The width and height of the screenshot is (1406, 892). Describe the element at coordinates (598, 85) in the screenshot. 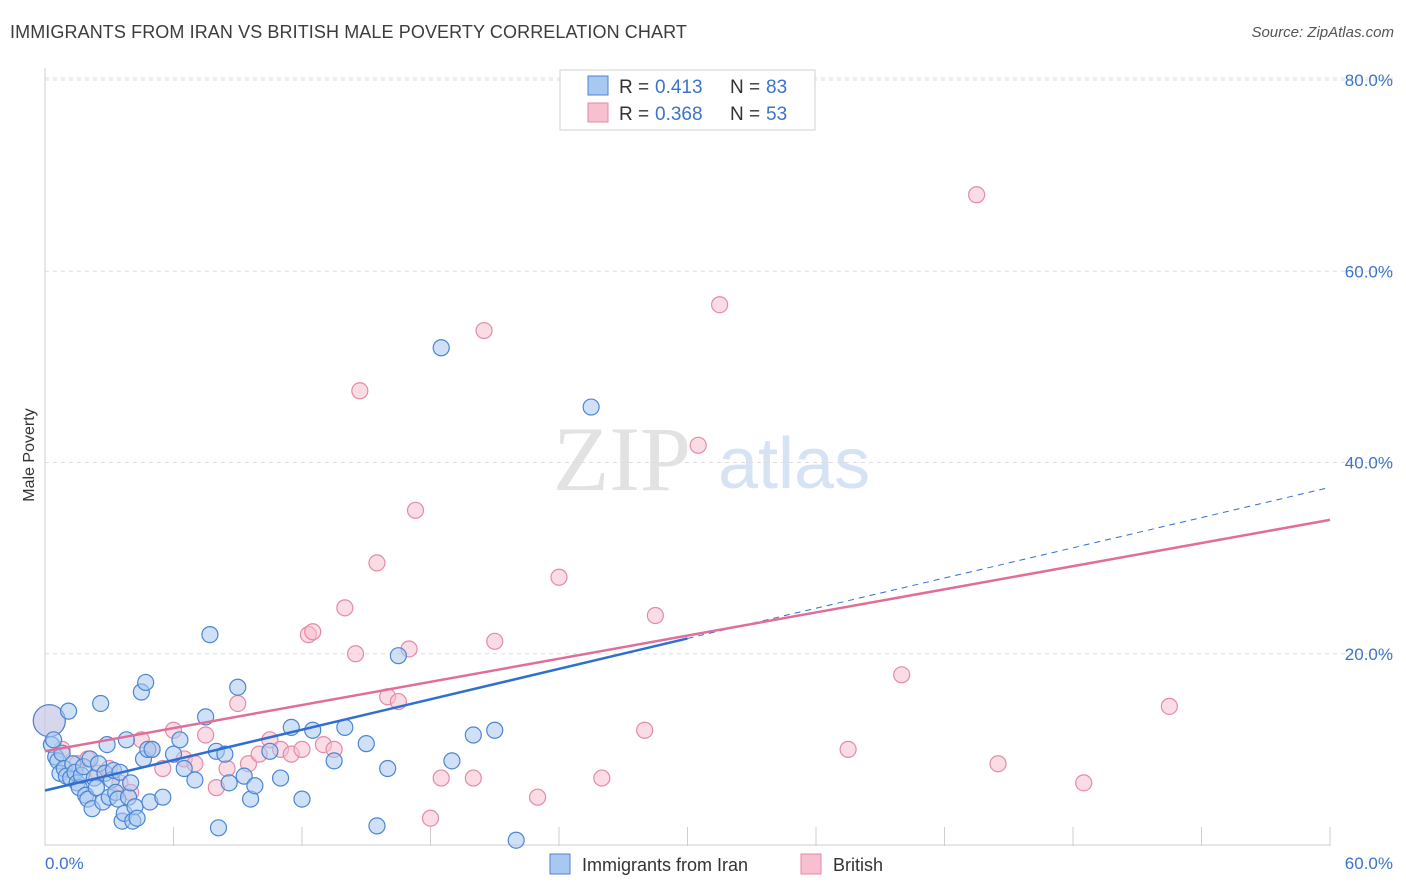

I see `legend-swatch-iran` at that location.